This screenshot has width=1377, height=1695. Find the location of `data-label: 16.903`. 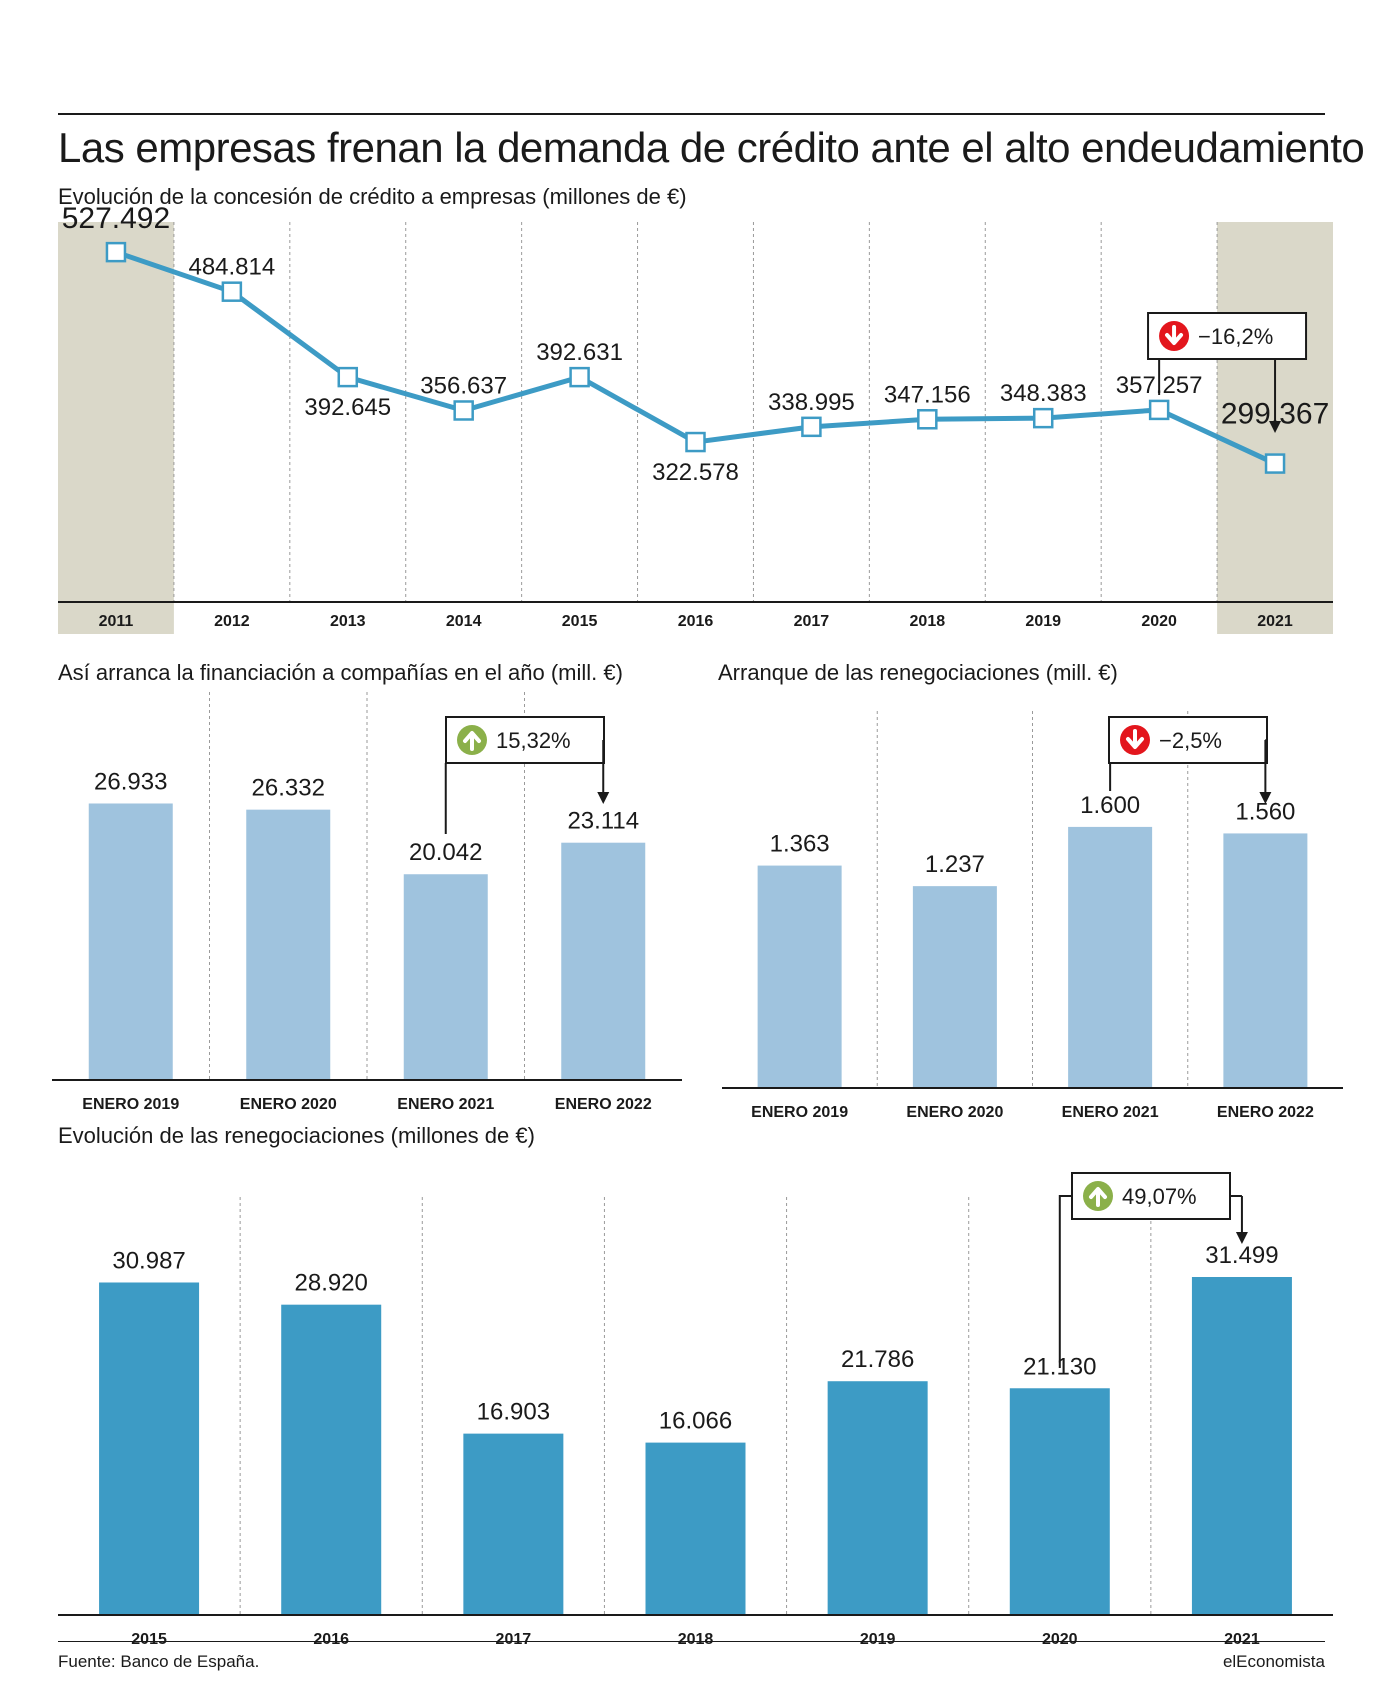

data-label: 16.903 is located at coordinates (513, 1412).